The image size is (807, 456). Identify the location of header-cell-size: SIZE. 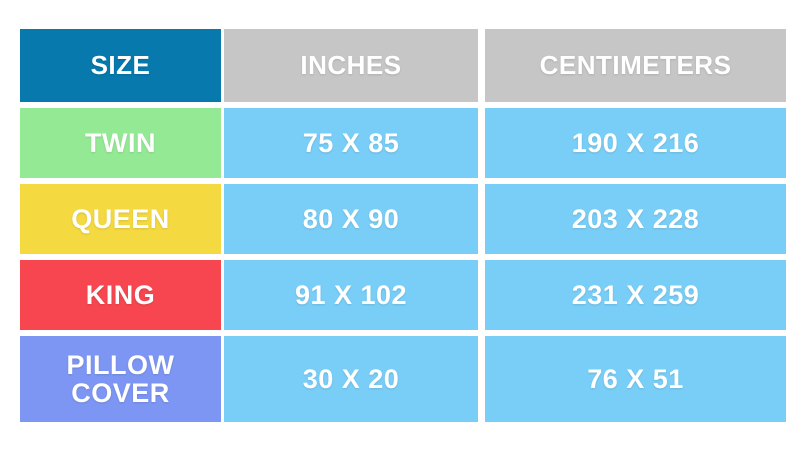
(120, 65).